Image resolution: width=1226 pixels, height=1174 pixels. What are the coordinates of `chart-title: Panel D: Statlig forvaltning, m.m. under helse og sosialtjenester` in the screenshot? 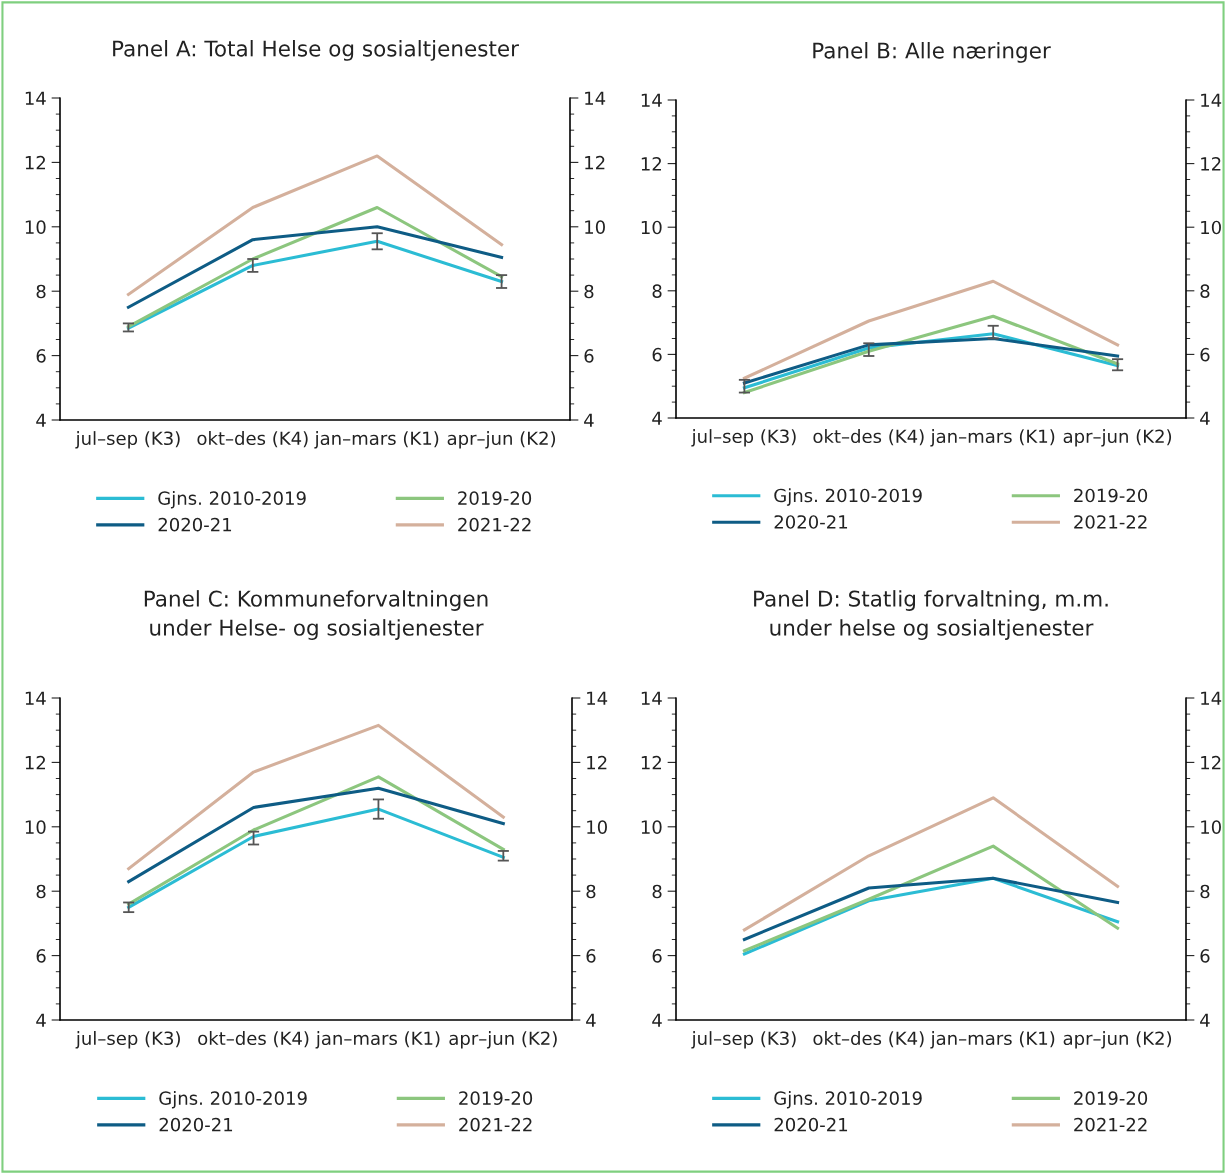 It's located at (931, 615).